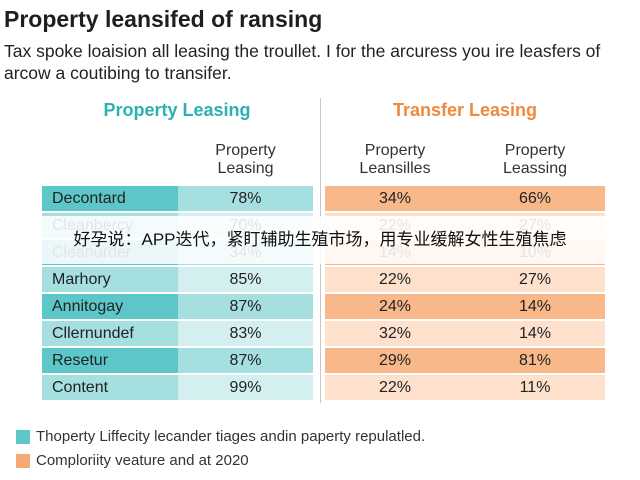 Image resolution: width=640 pixels, height=480 pixels. What do you see at coordinates (245, 199) in the screenshot?
I see `table-cell: 78%` at bounding box center [245, 199].